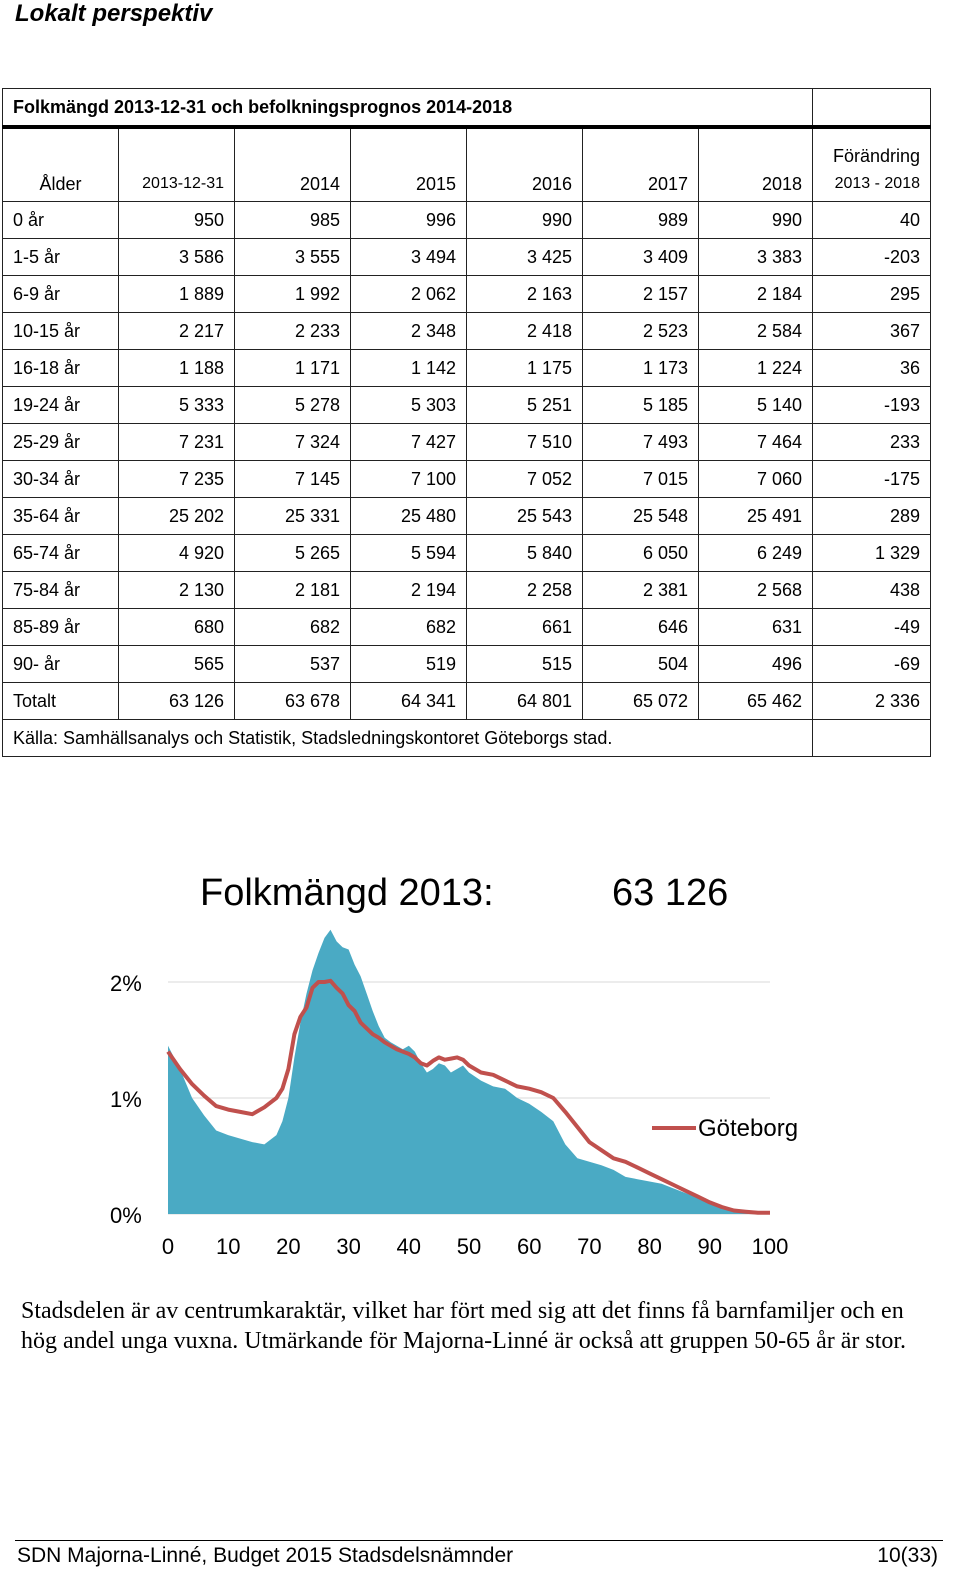 This screenshot has height=1593, width=960. I want to click on x-tick-label: 10, so click(228, 1246).